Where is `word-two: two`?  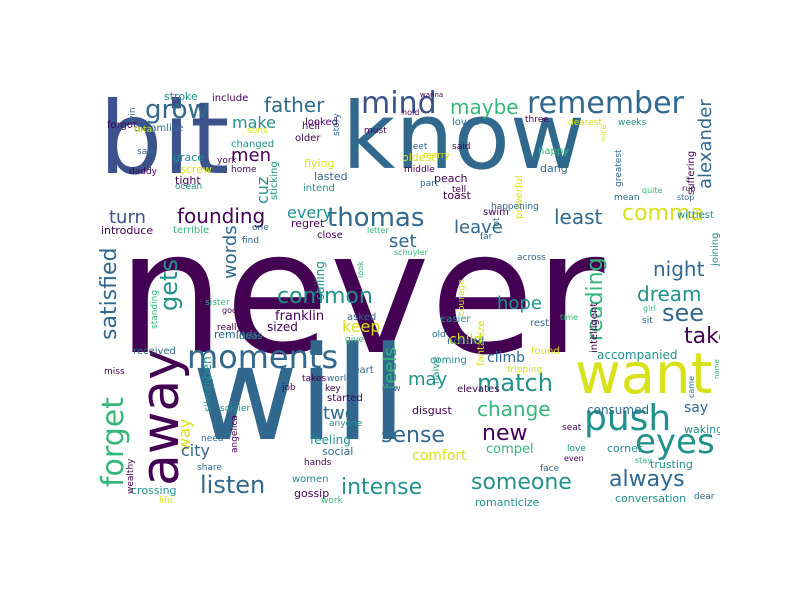
word-two: two is located at coordinates (339, 413).